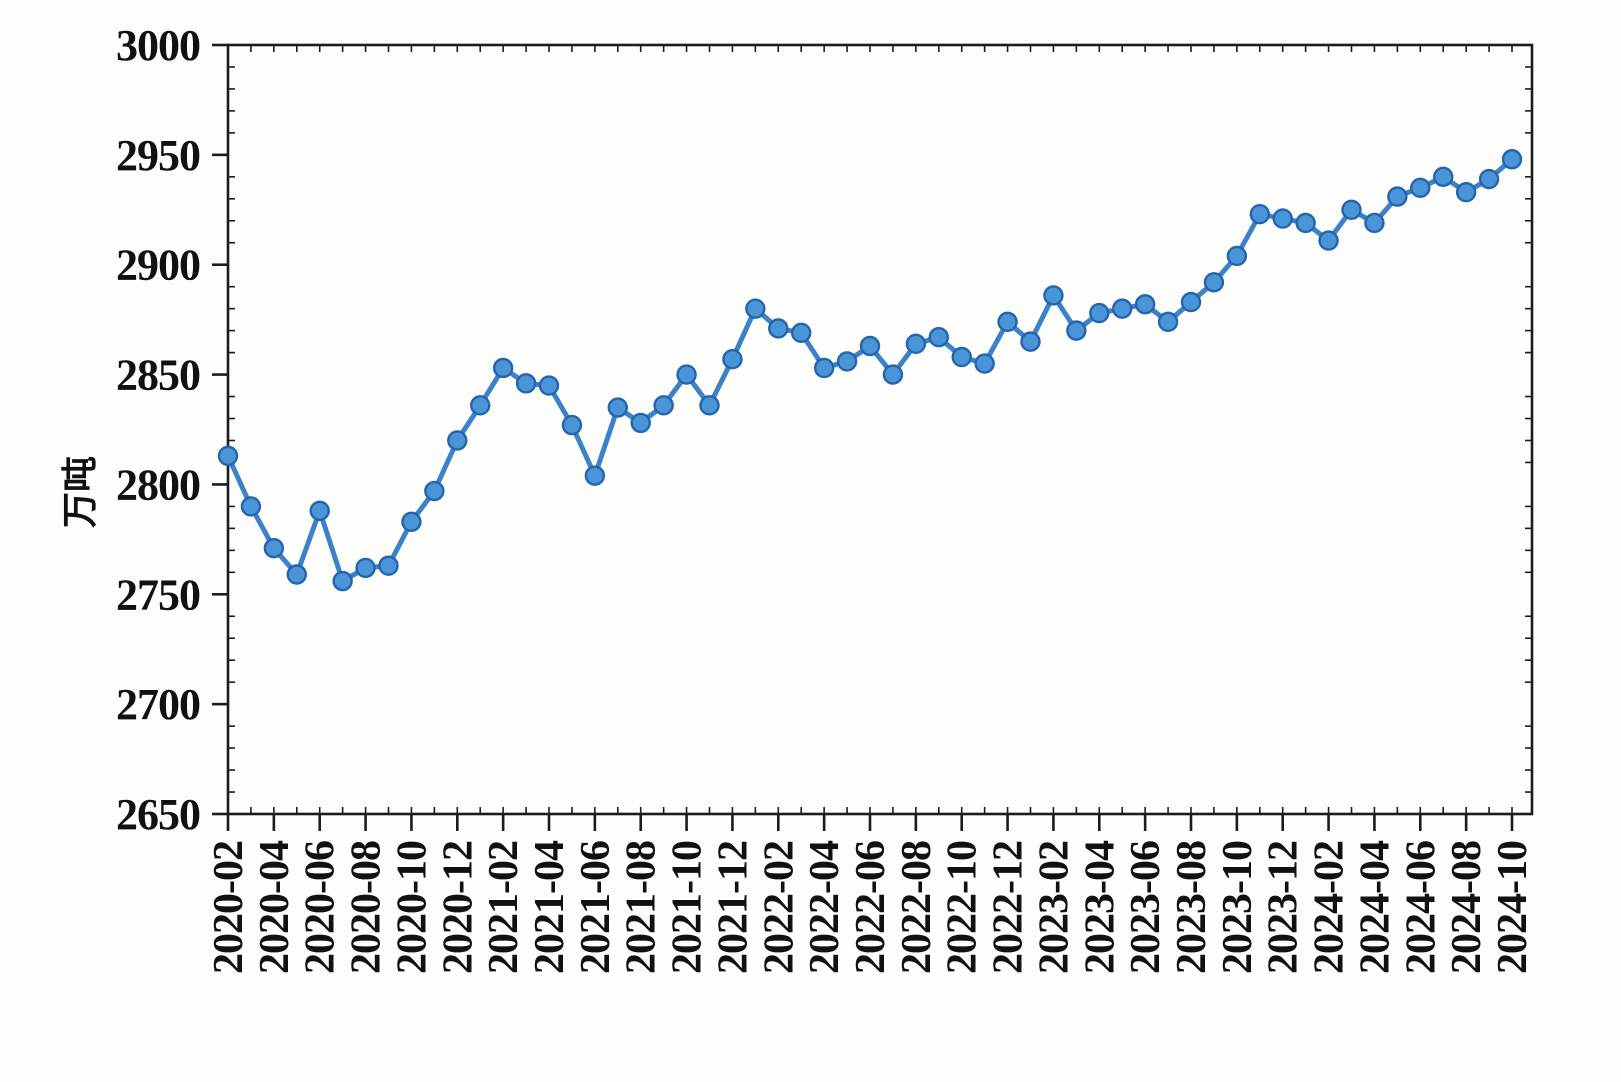 This screenshot has height=1082, width=1621. Describe the element at coordinates (1421, 907) in the screenshot. I see `x-tick-label: 2024-06` at that location.